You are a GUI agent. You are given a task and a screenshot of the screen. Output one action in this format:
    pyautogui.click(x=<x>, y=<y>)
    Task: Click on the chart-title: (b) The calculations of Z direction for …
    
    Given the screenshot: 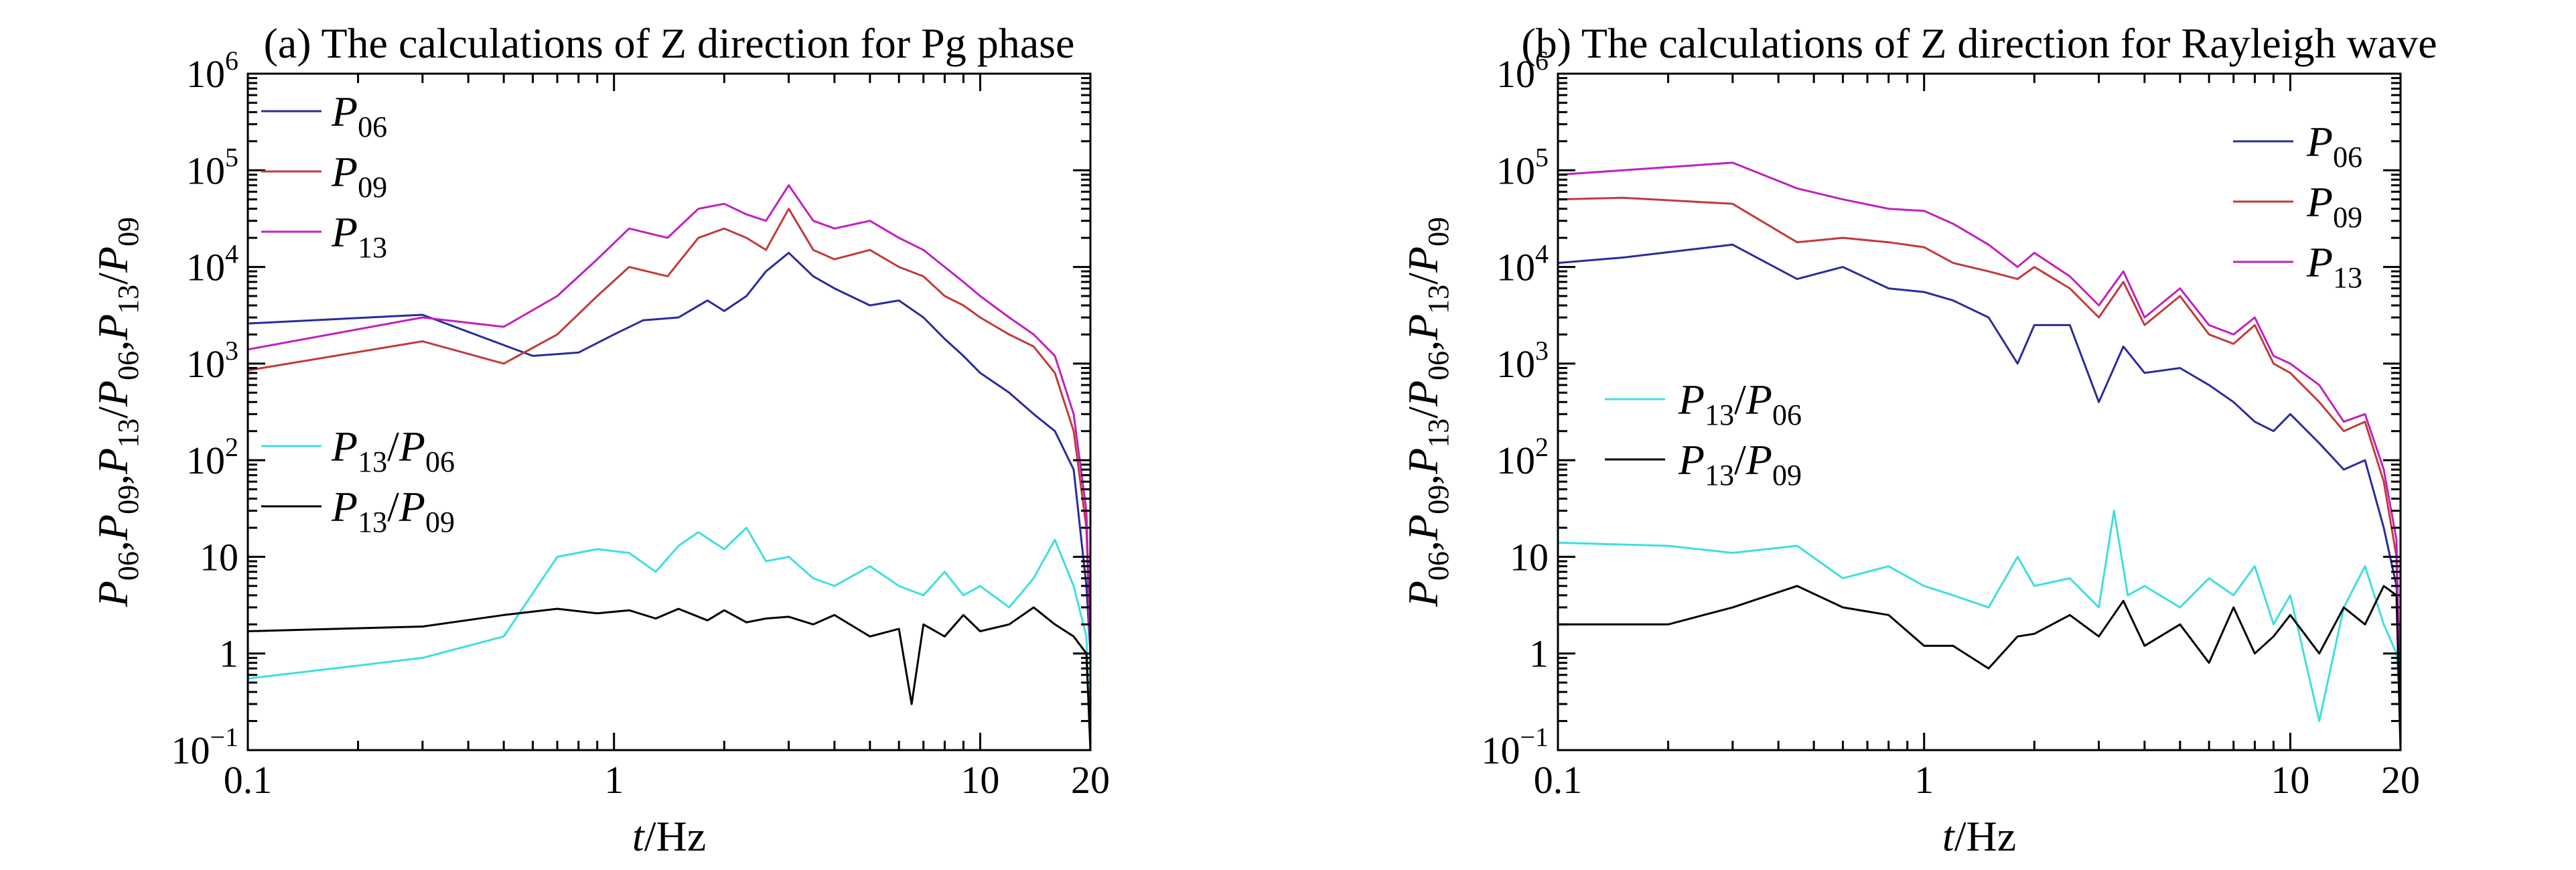 What is the action you would take?
    pyautogui.click(x=1979, y=43)
    